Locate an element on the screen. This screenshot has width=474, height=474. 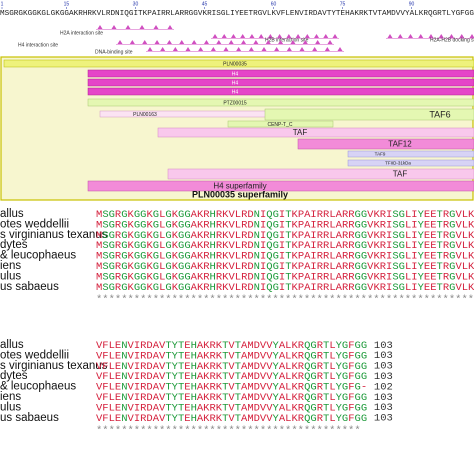
residue-run: TYT is located at coordinates (174, 356).